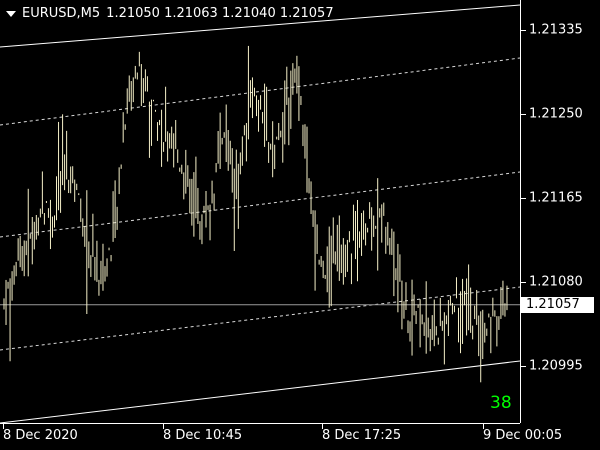 This screenshot has width=600, height=450. I want to click on ohlc-values: 1.21050 1.21063 1.21040 1.21057, so click(220, 13).